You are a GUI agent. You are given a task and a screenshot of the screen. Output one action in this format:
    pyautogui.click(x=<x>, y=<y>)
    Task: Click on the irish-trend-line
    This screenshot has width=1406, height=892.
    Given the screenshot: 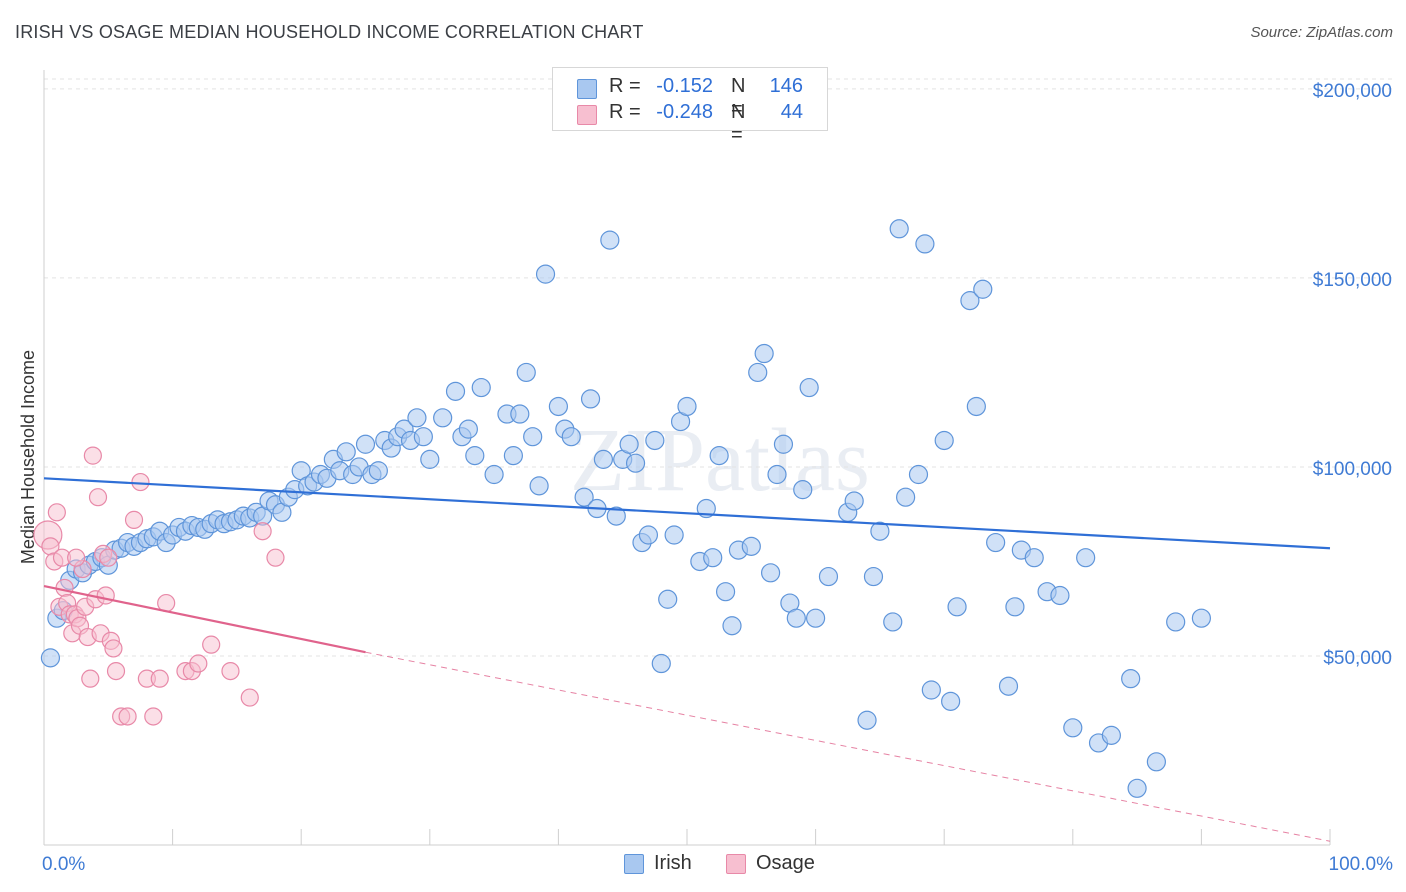 What is the action you would take?
    pyautogui.click(x=687, y=513)
    